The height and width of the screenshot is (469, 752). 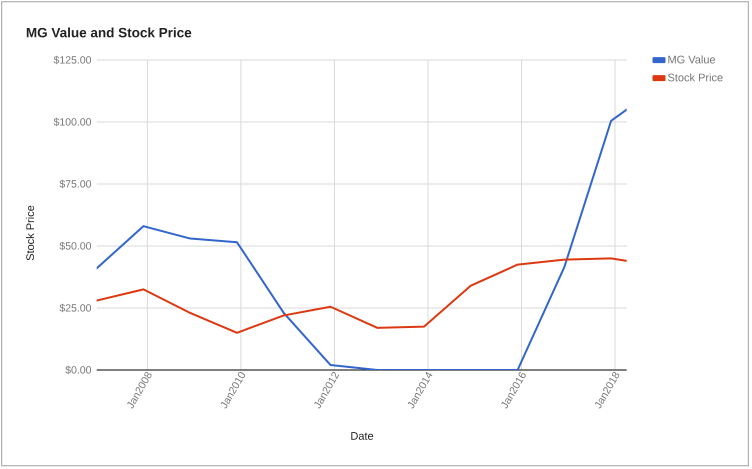 I want to click on y-tick-label: $50.00, so click(x=75, y=246).